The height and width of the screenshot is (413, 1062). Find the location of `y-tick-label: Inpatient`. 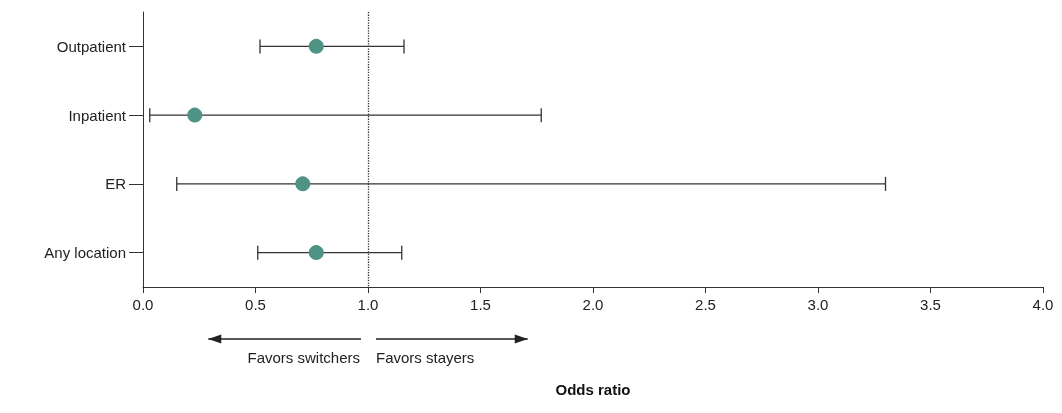

y-tick-label: Inpatient is located at coordinates (97, 115).